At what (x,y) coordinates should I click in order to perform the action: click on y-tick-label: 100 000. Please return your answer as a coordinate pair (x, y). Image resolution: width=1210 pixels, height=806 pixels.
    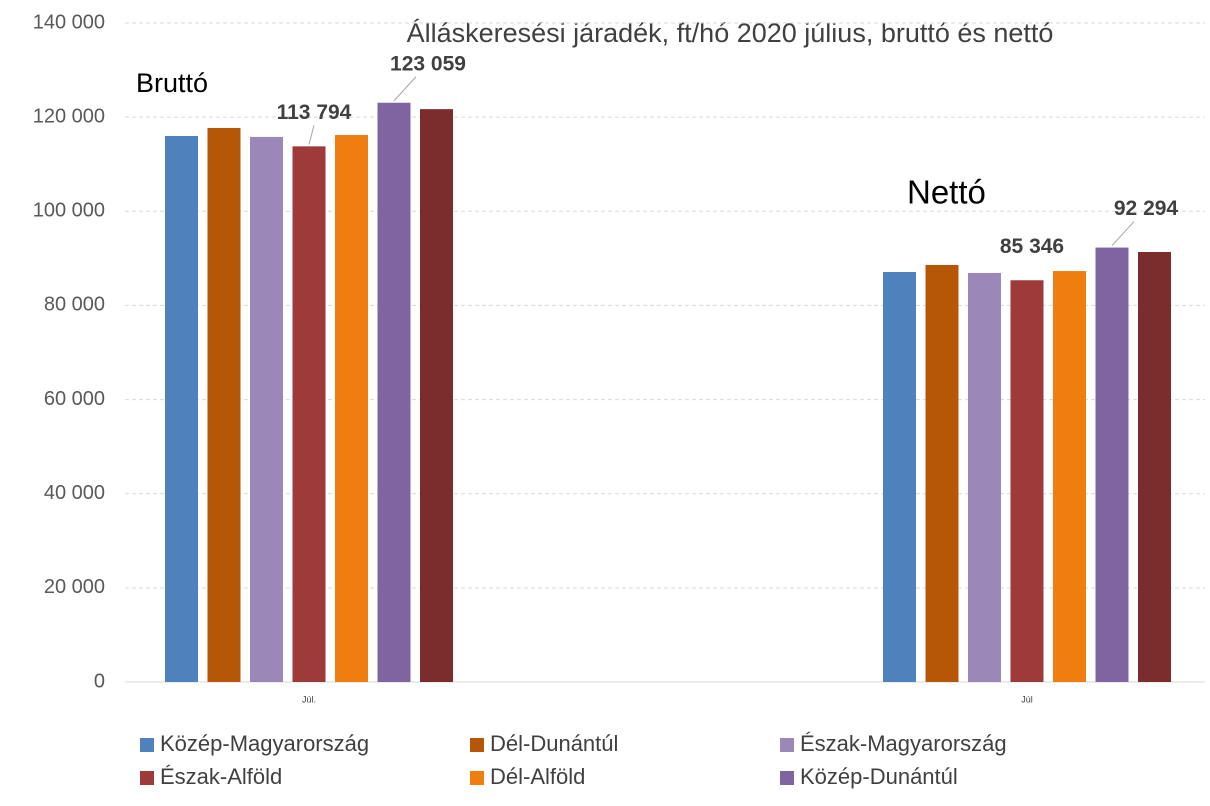
    Looking at the image, I should click on (69, 211).